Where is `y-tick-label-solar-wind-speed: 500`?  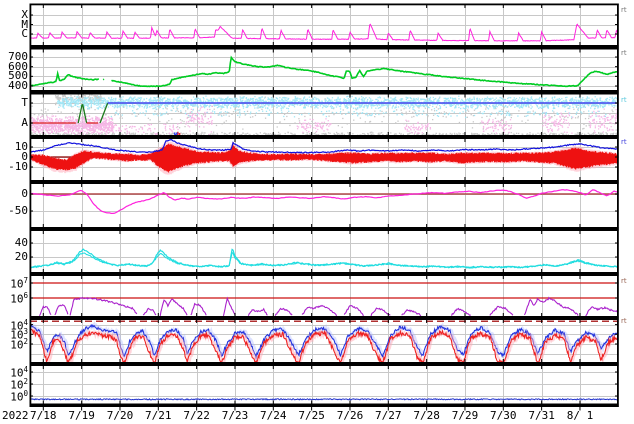 y-tick-label-solar-wind-speed: 500 is located at coordinates (18, 76).